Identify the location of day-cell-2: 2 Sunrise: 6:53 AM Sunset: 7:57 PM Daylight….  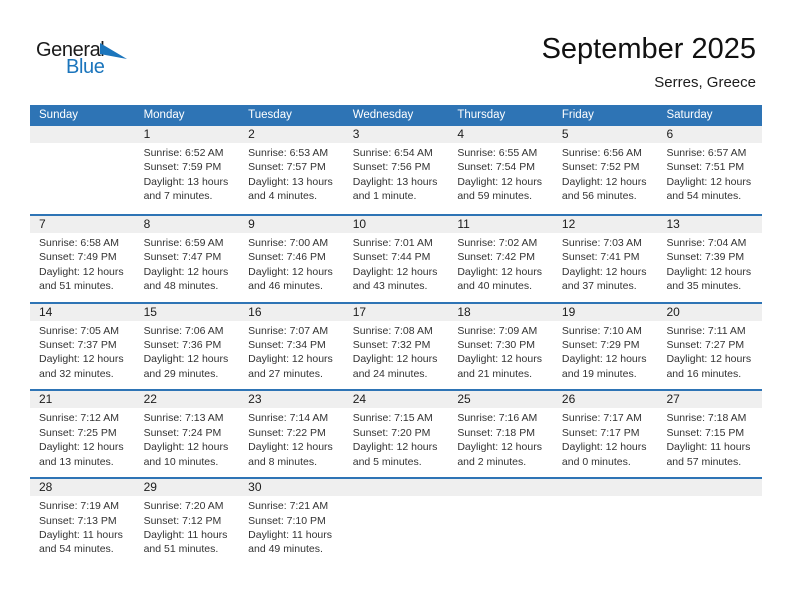
(291, 170).